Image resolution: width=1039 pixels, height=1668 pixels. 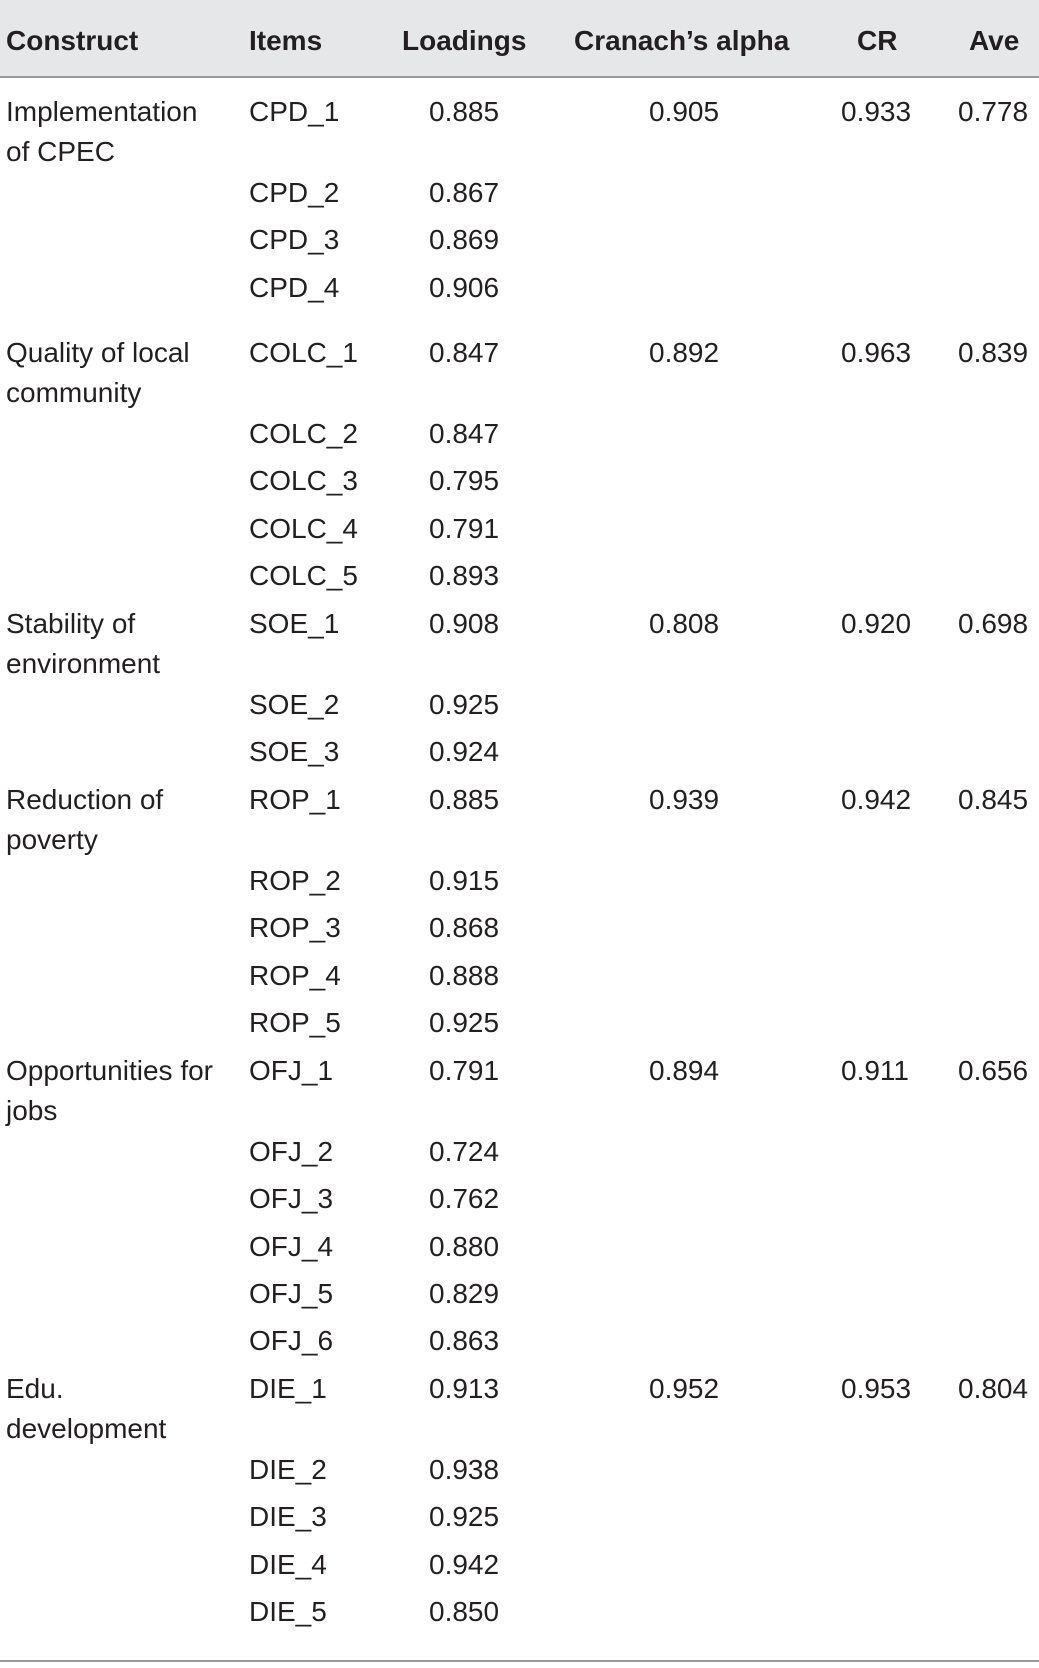 What do you see at coordinates (876, 111) in the screenshot?
I see `cr-value: 0.933` at bounding box center [876, 111].